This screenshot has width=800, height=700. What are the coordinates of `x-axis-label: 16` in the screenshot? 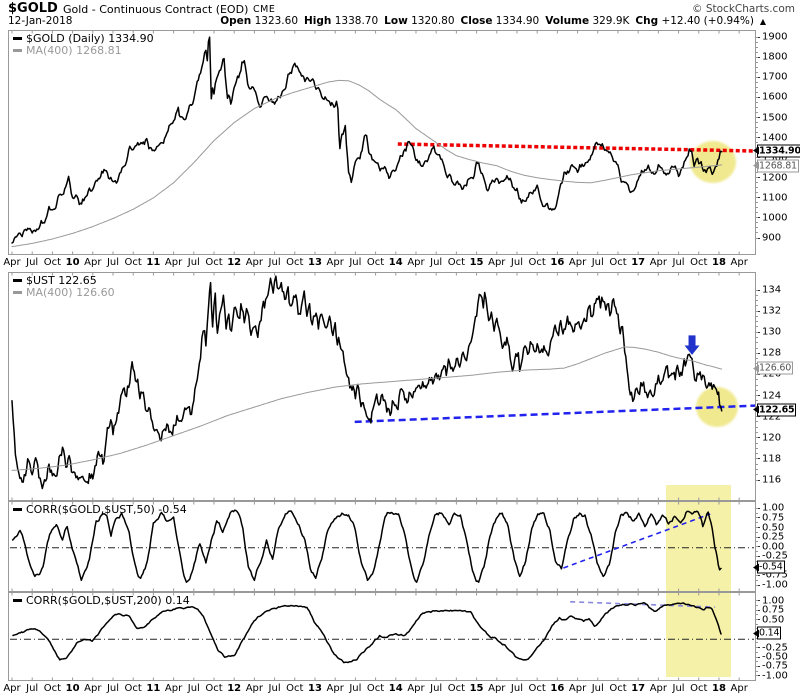 It's located at (557, 688).